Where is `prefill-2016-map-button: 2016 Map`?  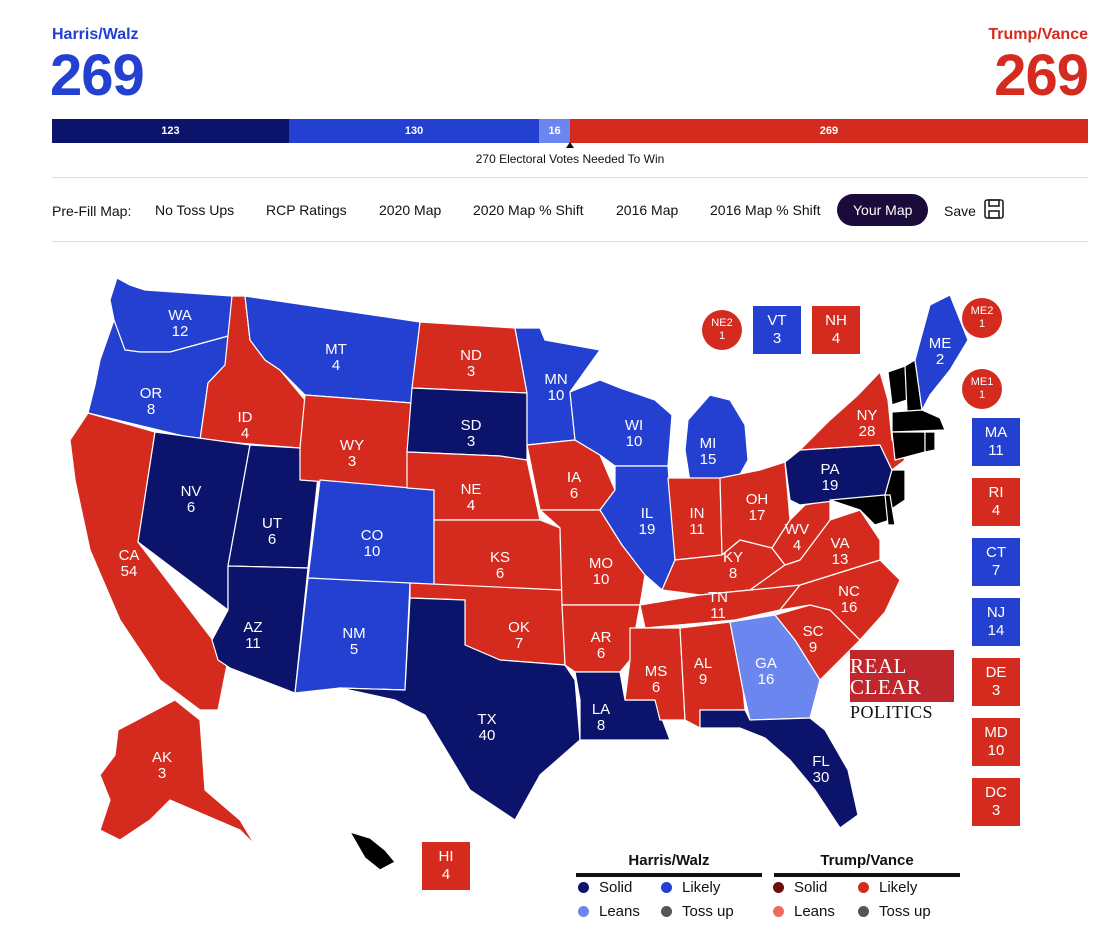 prefill-2016-map-button: 2016 Map is located at coordinates (647, 210).